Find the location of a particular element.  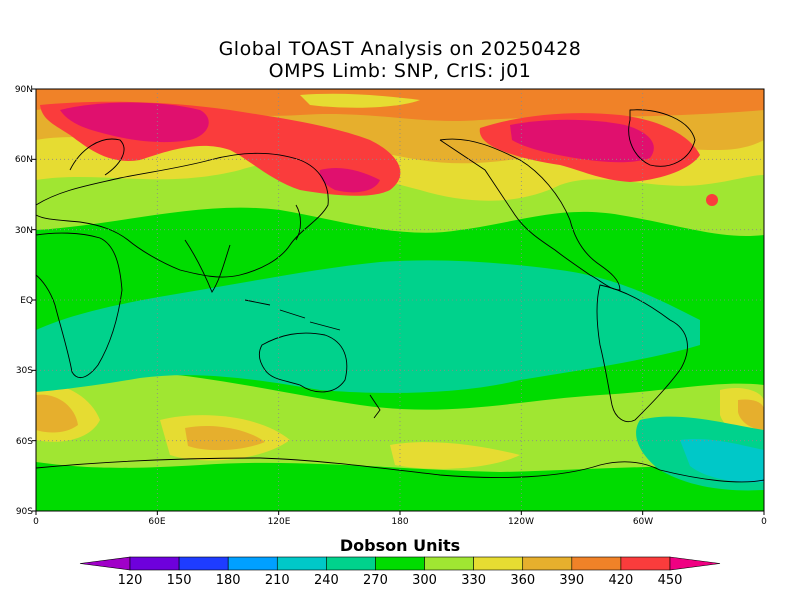

field-pole-pale is located at coordinates (360, 100).